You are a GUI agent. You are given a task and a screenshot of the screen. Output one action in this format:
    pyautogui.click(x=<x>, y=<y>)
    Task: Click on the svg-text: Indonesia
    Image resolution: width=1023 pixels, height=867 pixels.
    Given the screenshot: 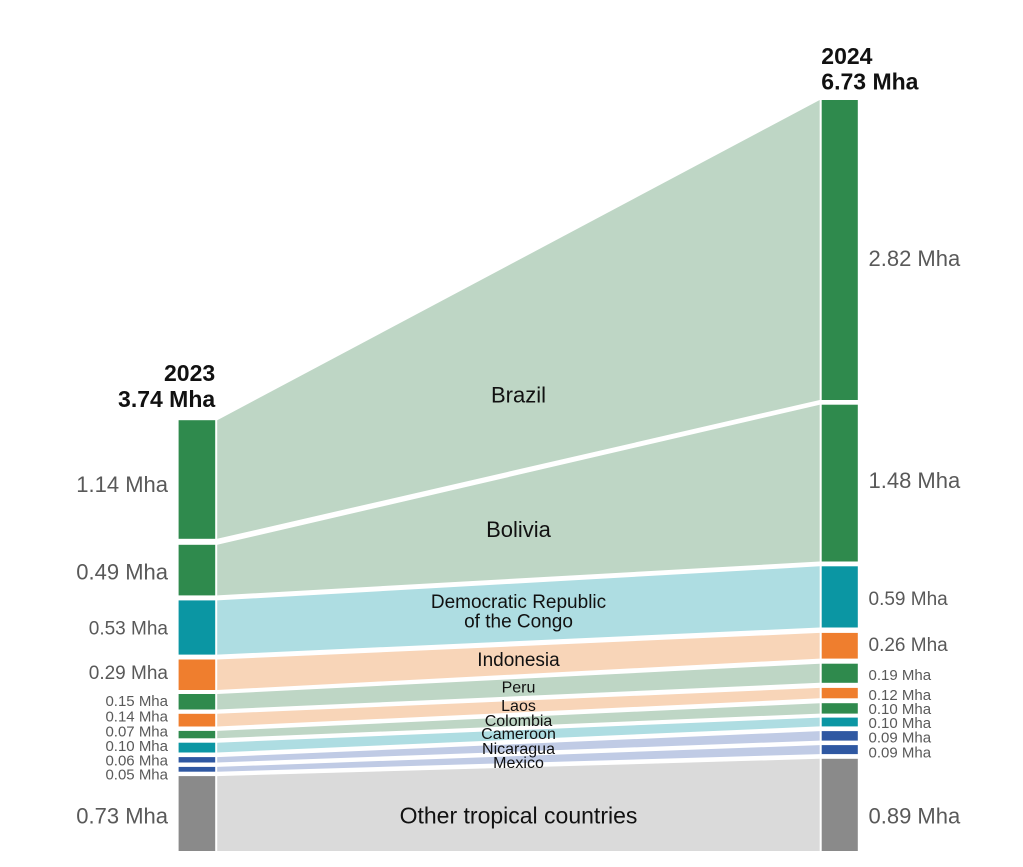 What is the action you would take?
    pyautogui.click(x=518, y=660)
    